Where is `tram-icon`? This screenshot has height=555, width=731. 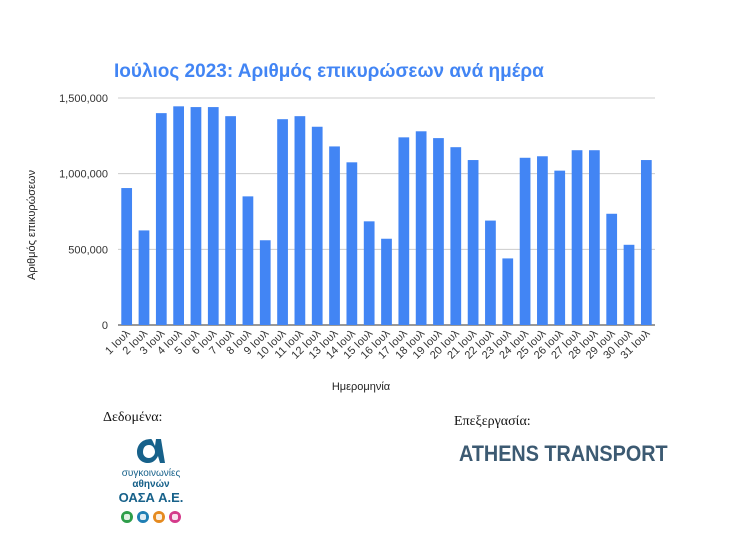
tram-icon is located at coordinates (175, 517).